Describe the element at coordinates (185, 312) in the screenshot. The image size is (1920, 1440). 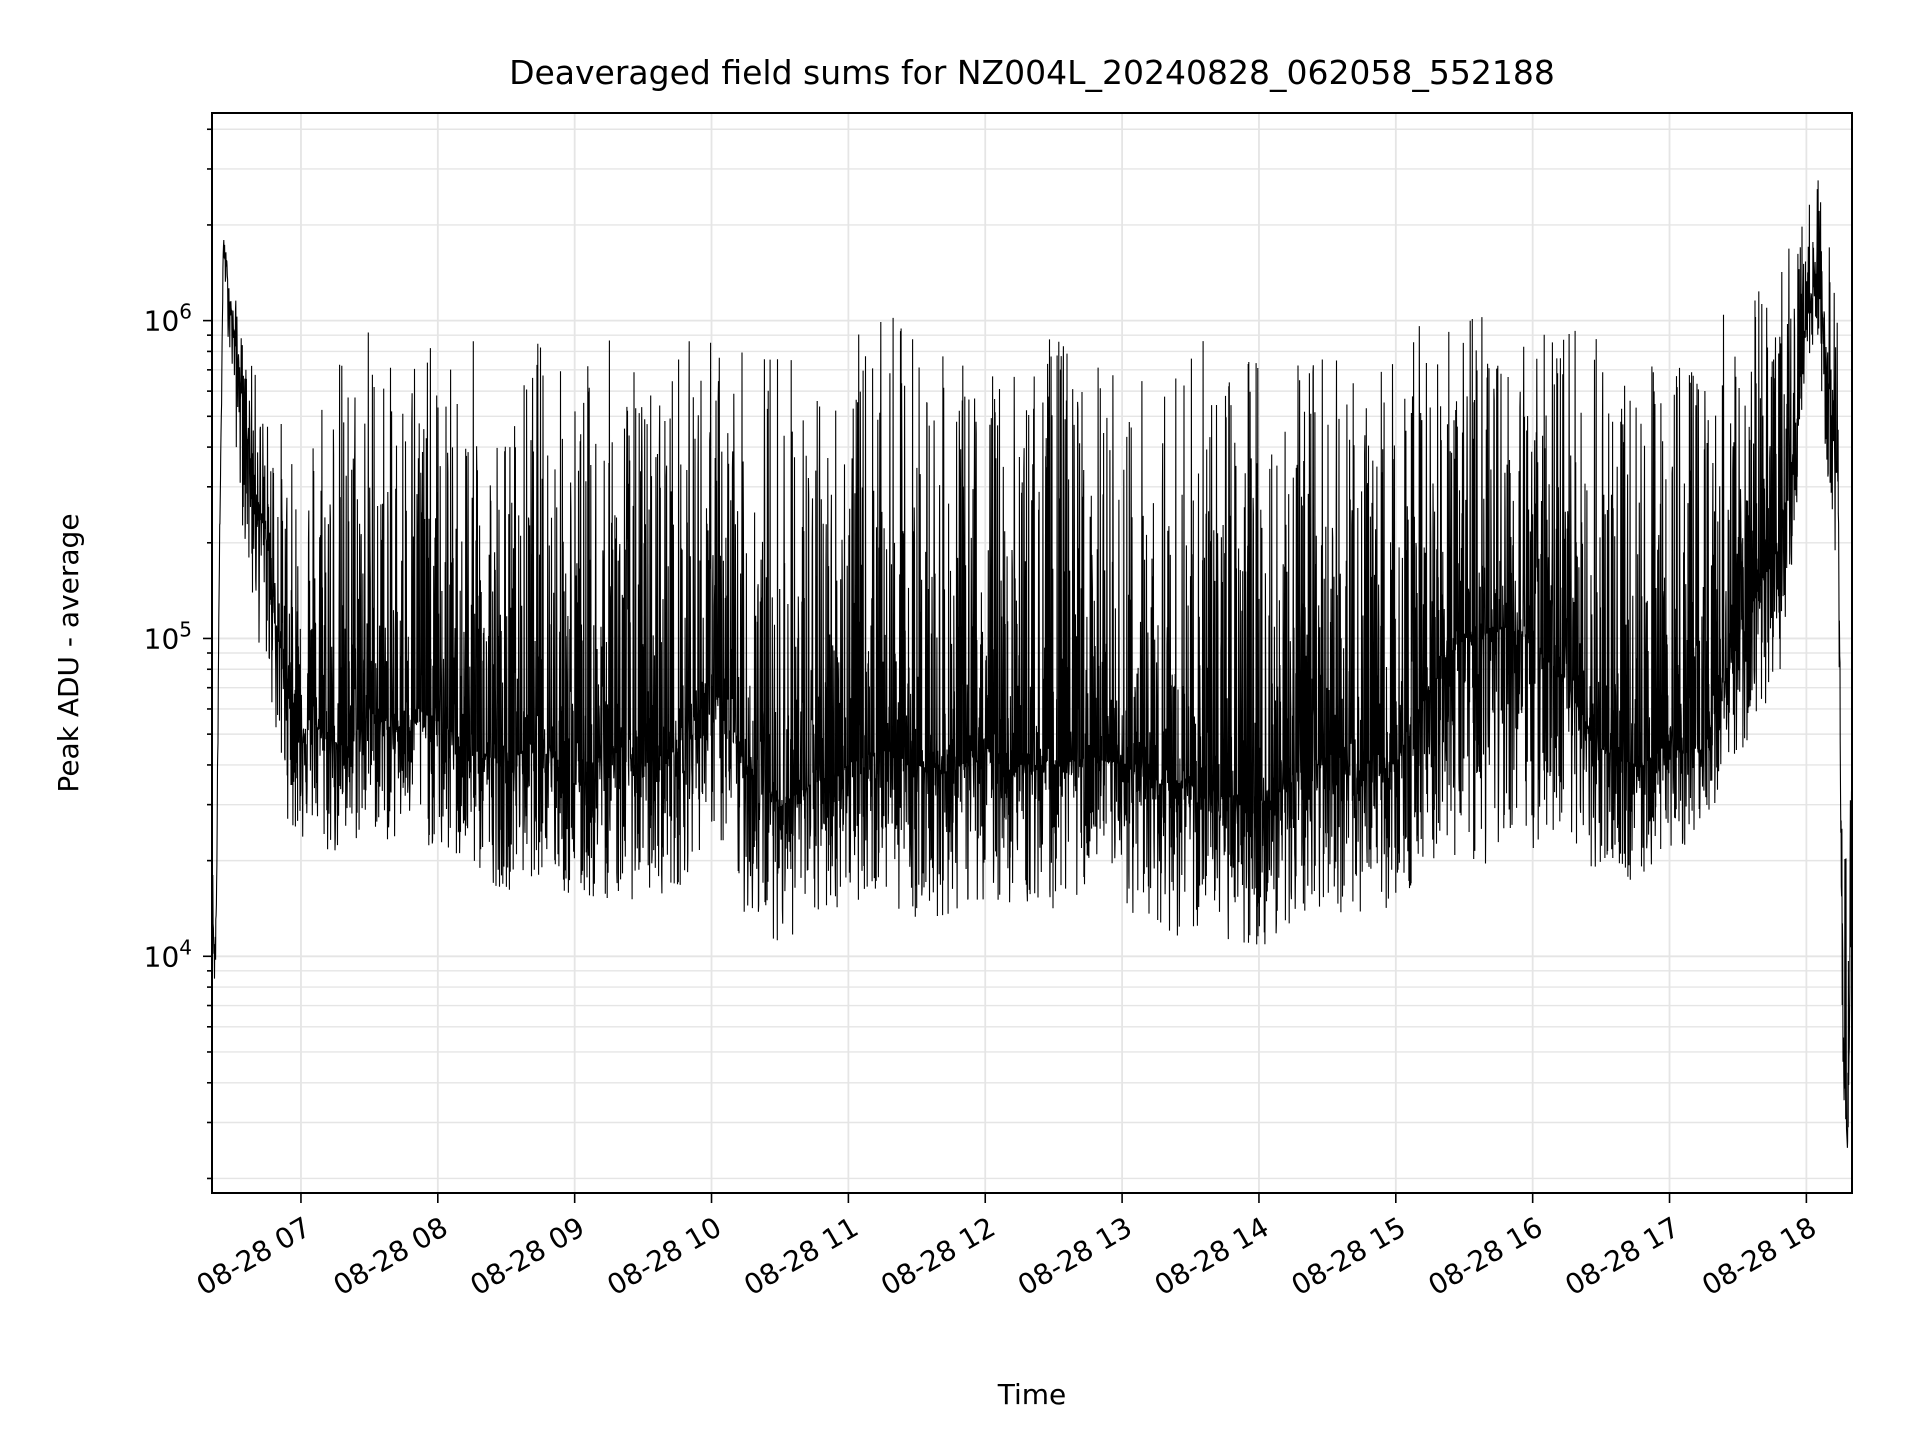
I see `y-tick-exponent: 6` at that location.